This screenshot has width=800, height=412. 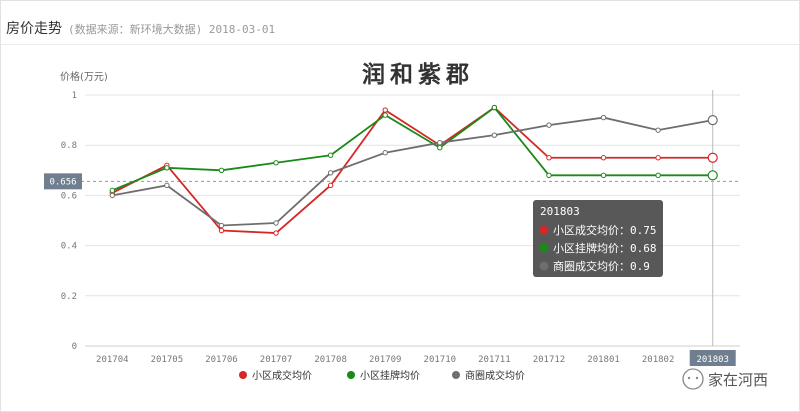 What do you see at coordinates (385, 360) in the screenshot?
I see `x-tick-label: 201709` at bounding box center [385, 360].